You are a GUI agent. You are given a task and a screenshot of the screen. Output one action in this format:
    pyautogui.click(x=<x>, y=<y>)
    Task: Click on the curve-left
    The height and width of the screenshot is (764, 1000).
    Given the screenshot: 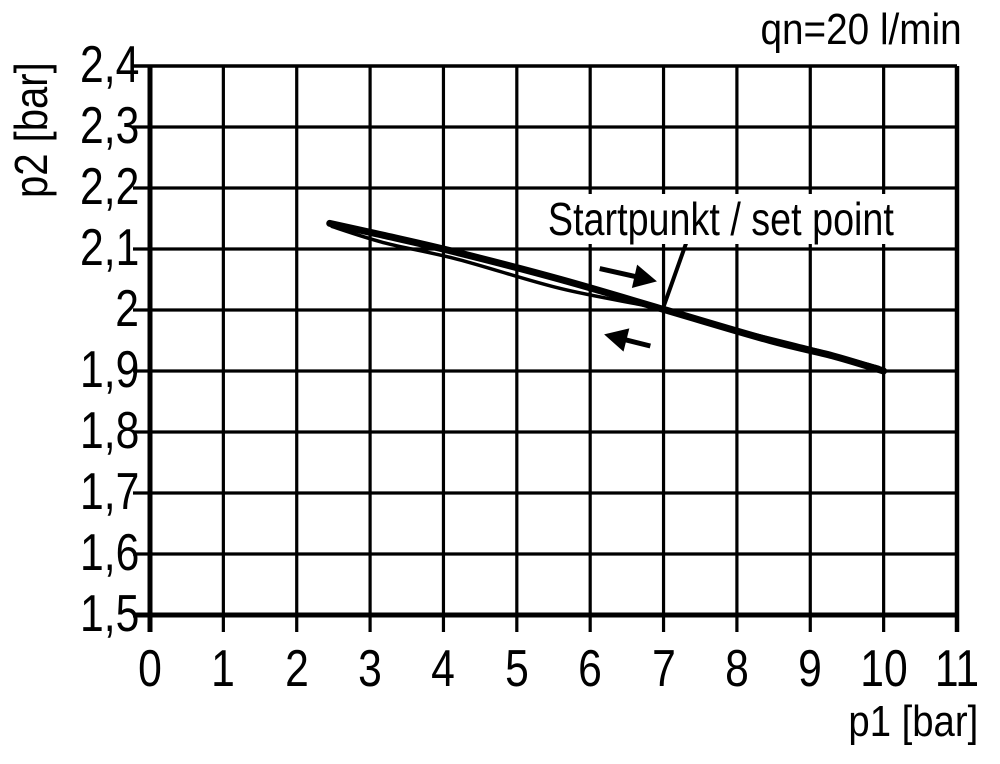 What is the action you would take?
    pyautogui.click(x=605, y=297)
    